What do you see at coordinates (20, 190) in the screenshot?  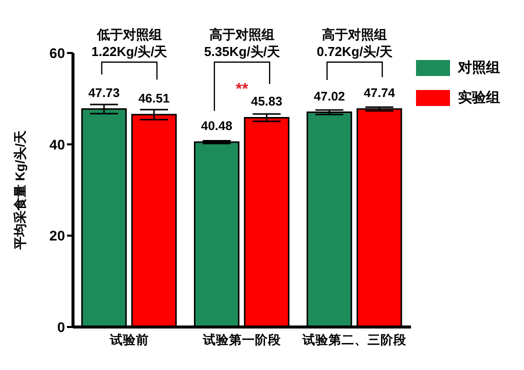 I see `y-axis-title: 平均采食量 Kg/头/天` at bounding box center [20, 190].